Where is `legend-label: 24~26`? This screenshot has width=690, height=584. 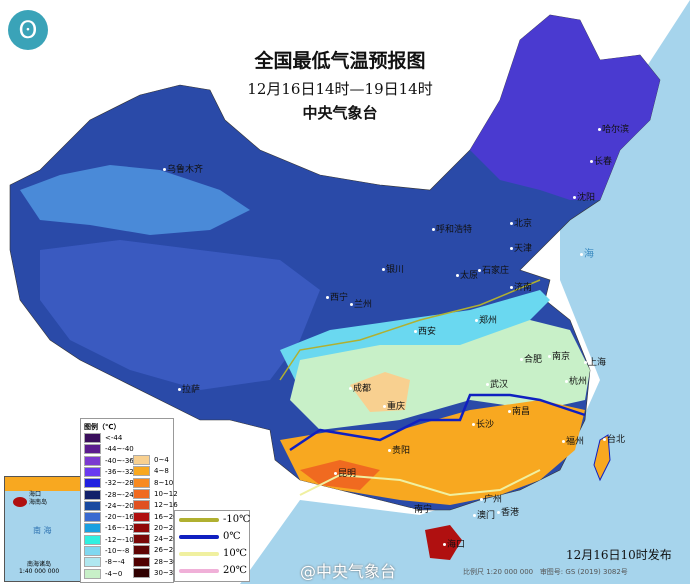 legend-label: 24~26 is located at coordinates (166, 539).